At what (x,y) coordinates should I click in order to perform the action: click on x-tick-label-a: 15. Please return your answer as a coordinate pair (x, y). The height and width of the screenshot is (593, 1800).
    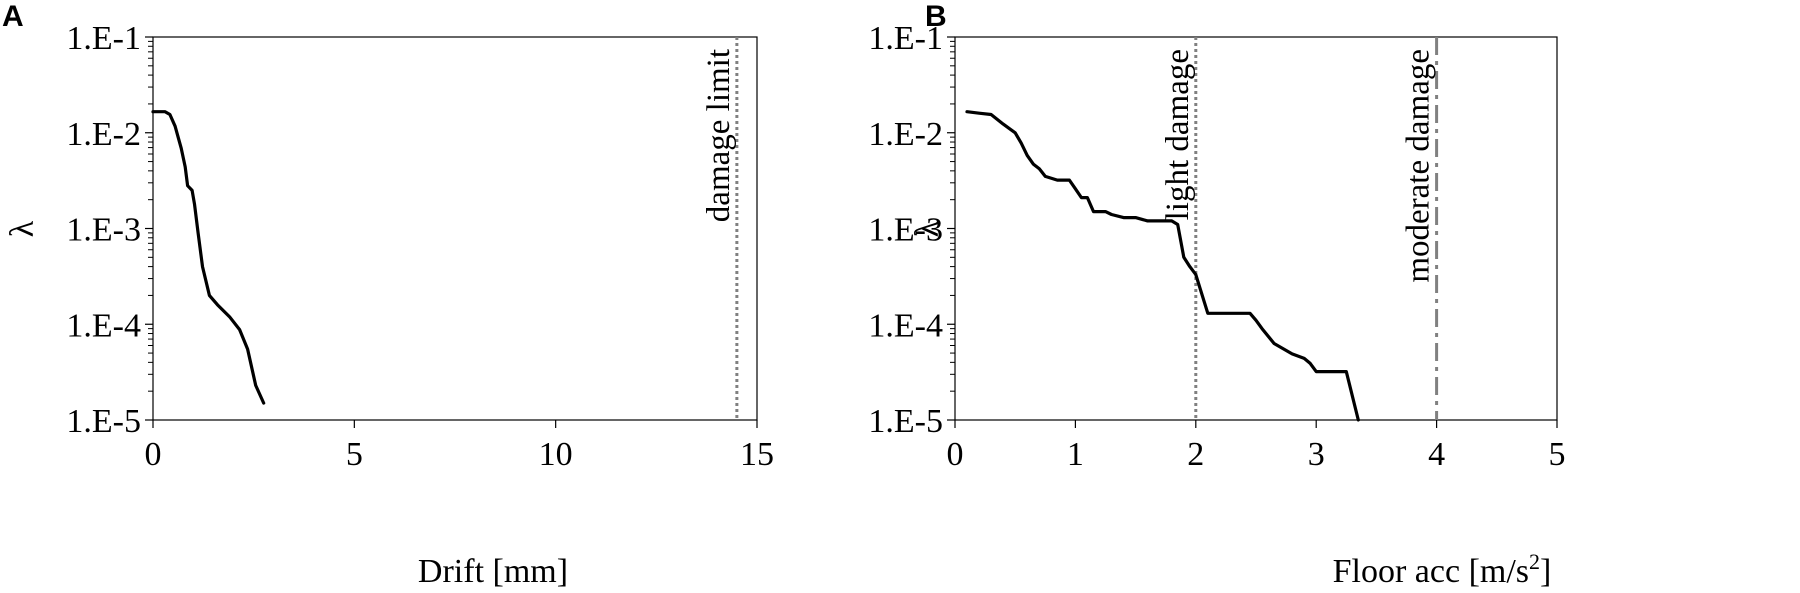
    Looking at the image, I should click on (757, 454).